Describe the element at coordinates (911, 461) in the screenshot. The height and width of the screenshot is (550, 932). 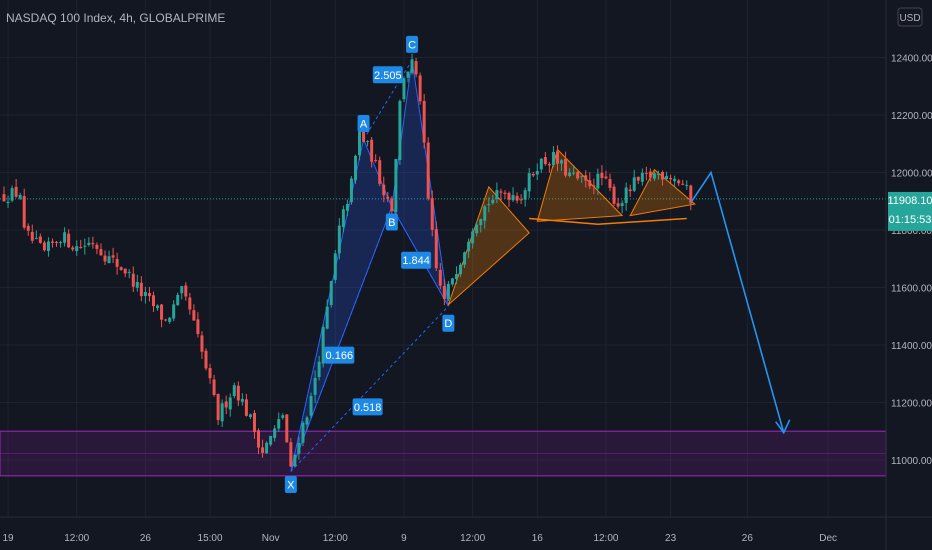
I see `y-tick-label: 11000.00` at that location.